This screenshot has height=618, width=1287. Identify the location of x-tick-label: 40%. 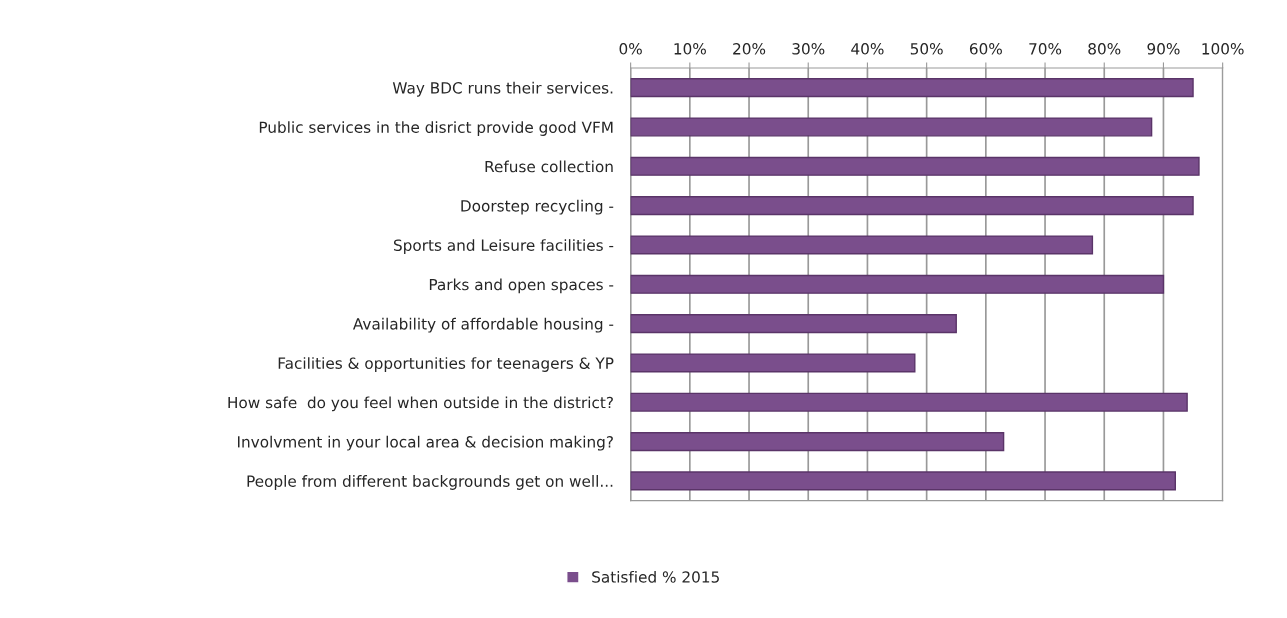
(867, 49).